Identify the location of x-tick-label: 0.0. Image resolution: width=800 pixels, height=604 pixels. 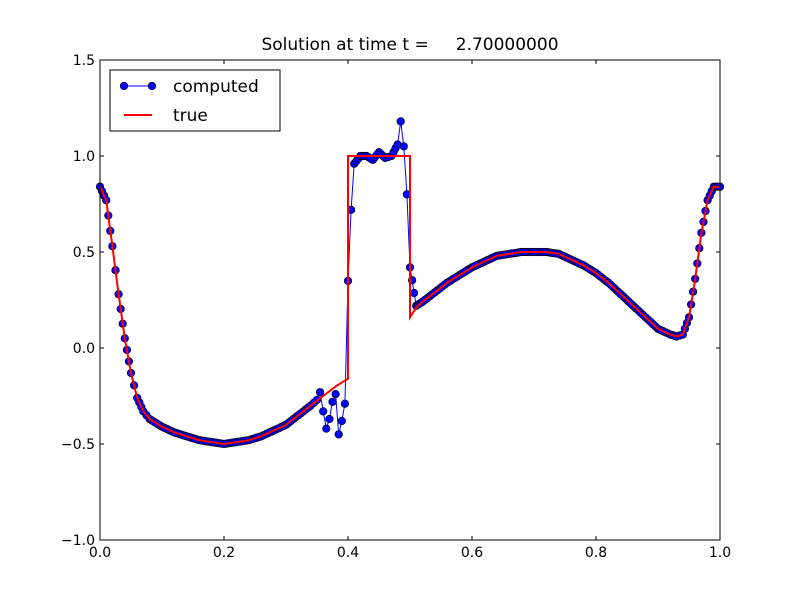
(100, 553).